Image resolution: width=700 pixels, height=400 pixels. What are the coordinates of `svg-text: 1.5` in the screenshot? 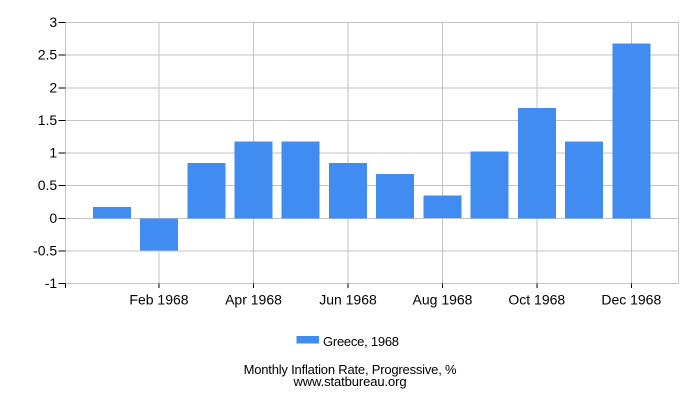 It's located at (48, 120).